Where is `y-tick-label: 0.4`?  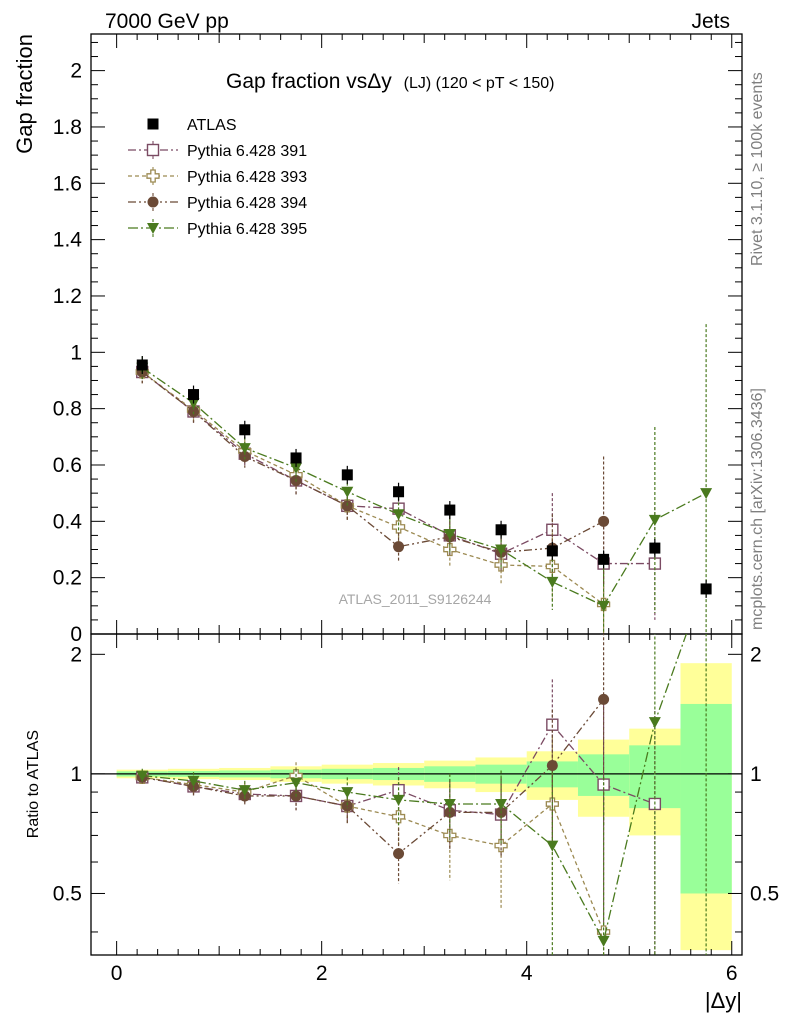 y-tick-label: 0.4 is located at coordinates (68, 521).